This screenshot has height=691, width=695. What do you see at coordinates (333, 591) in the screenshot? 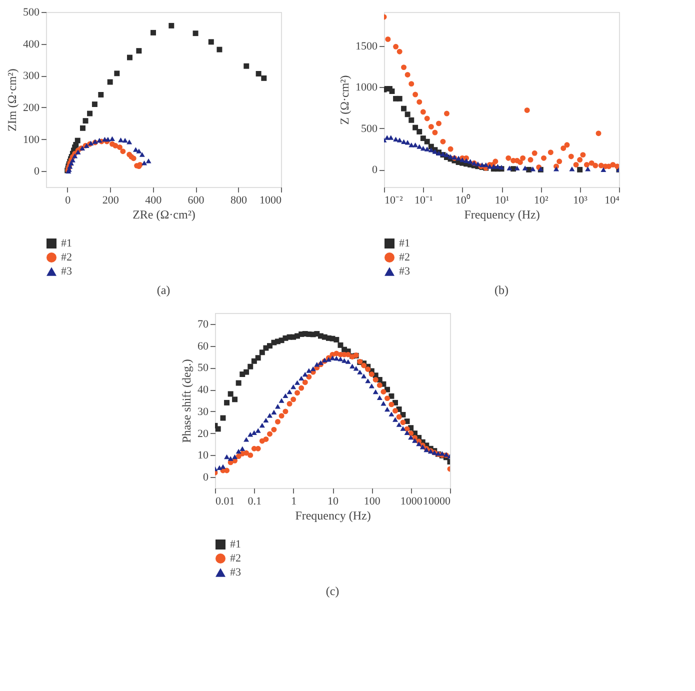
I see `text: (c)` at bounding box center [333, 591].